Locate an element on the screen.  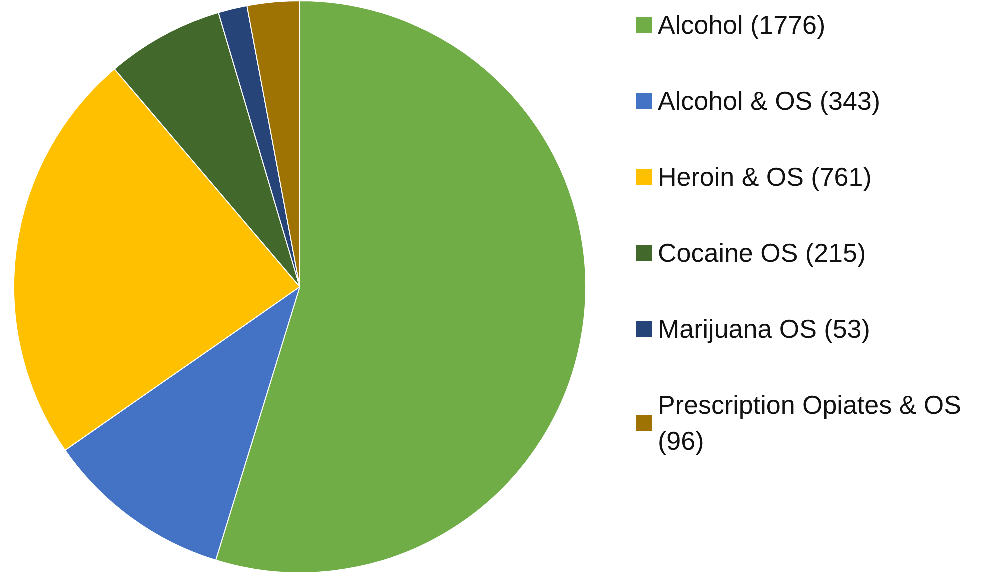
legend-label: Prescription Opiates & OS (96) is located at coordinates (813, 423).